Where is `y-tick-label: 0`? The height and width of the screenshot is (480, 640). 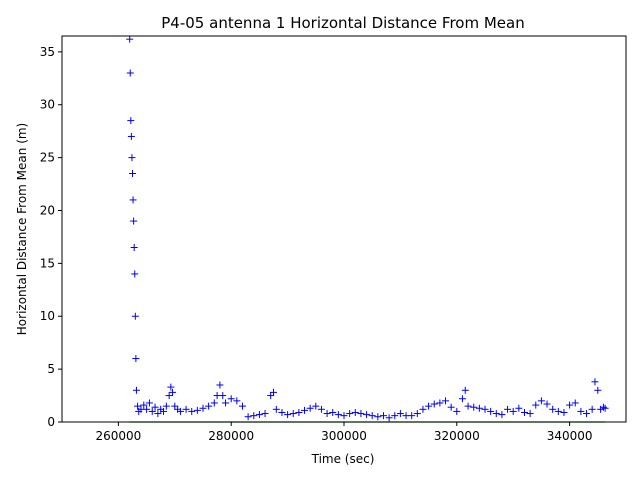
y-tick-label: 0 is located at coordinates (51, 422).